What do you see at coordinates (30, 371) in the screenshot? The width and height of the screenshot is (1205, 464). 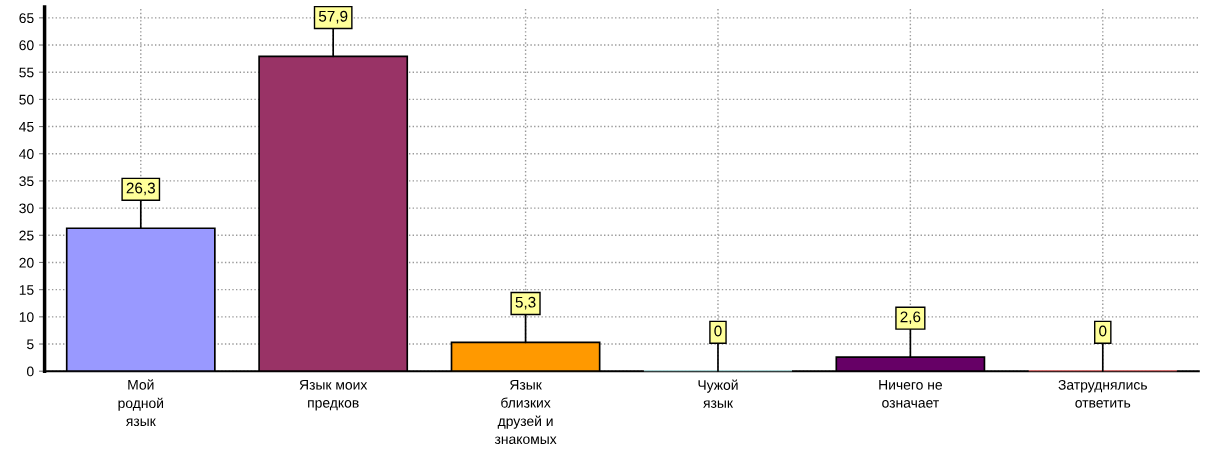 I see `y-tick-label: 0` at bounding box center [30, 371].